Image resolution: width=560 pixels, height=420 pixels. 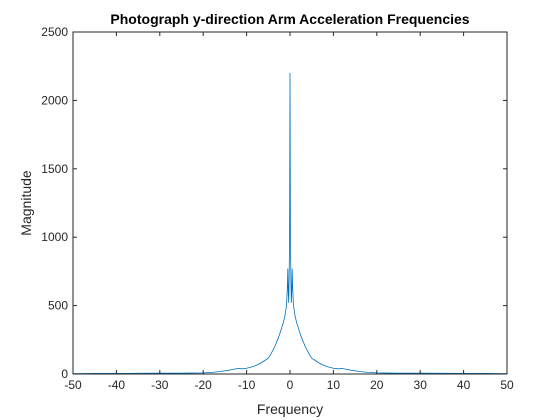 What do you see at coordinates (421, 385) in the screenshot?
I see `x-tick-label: 30` at bounding box center [421, 385].